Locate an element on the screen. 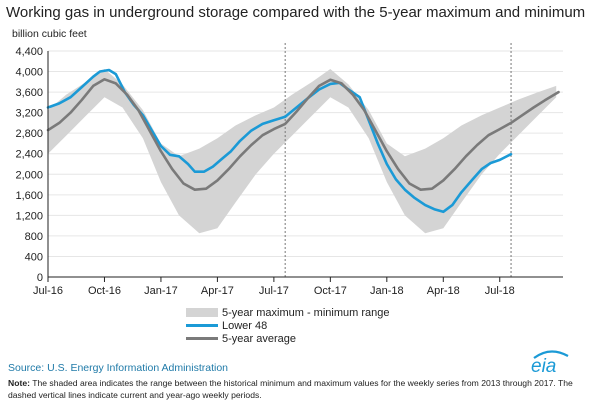 The width and height of the screenshot is (593, 416). x-tick-label: Jul-18 is located at coordinates (500, 291).